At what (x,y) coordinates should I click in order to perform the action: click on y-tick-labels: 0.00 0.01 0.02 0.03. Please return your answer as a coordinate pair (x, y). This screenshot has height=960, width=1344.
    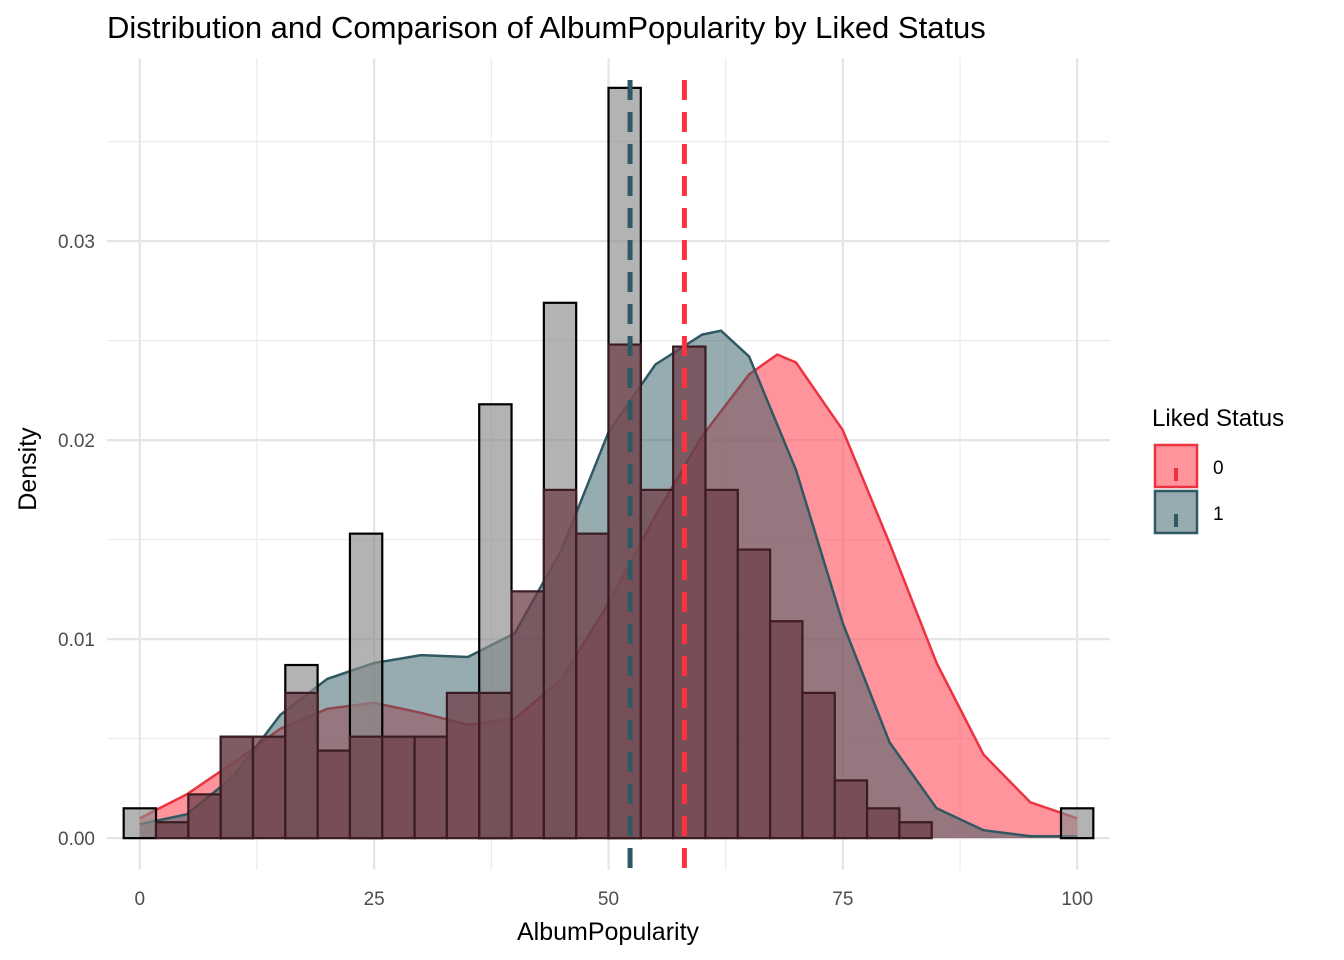
    Looking at the image, I should click on (76, 541).